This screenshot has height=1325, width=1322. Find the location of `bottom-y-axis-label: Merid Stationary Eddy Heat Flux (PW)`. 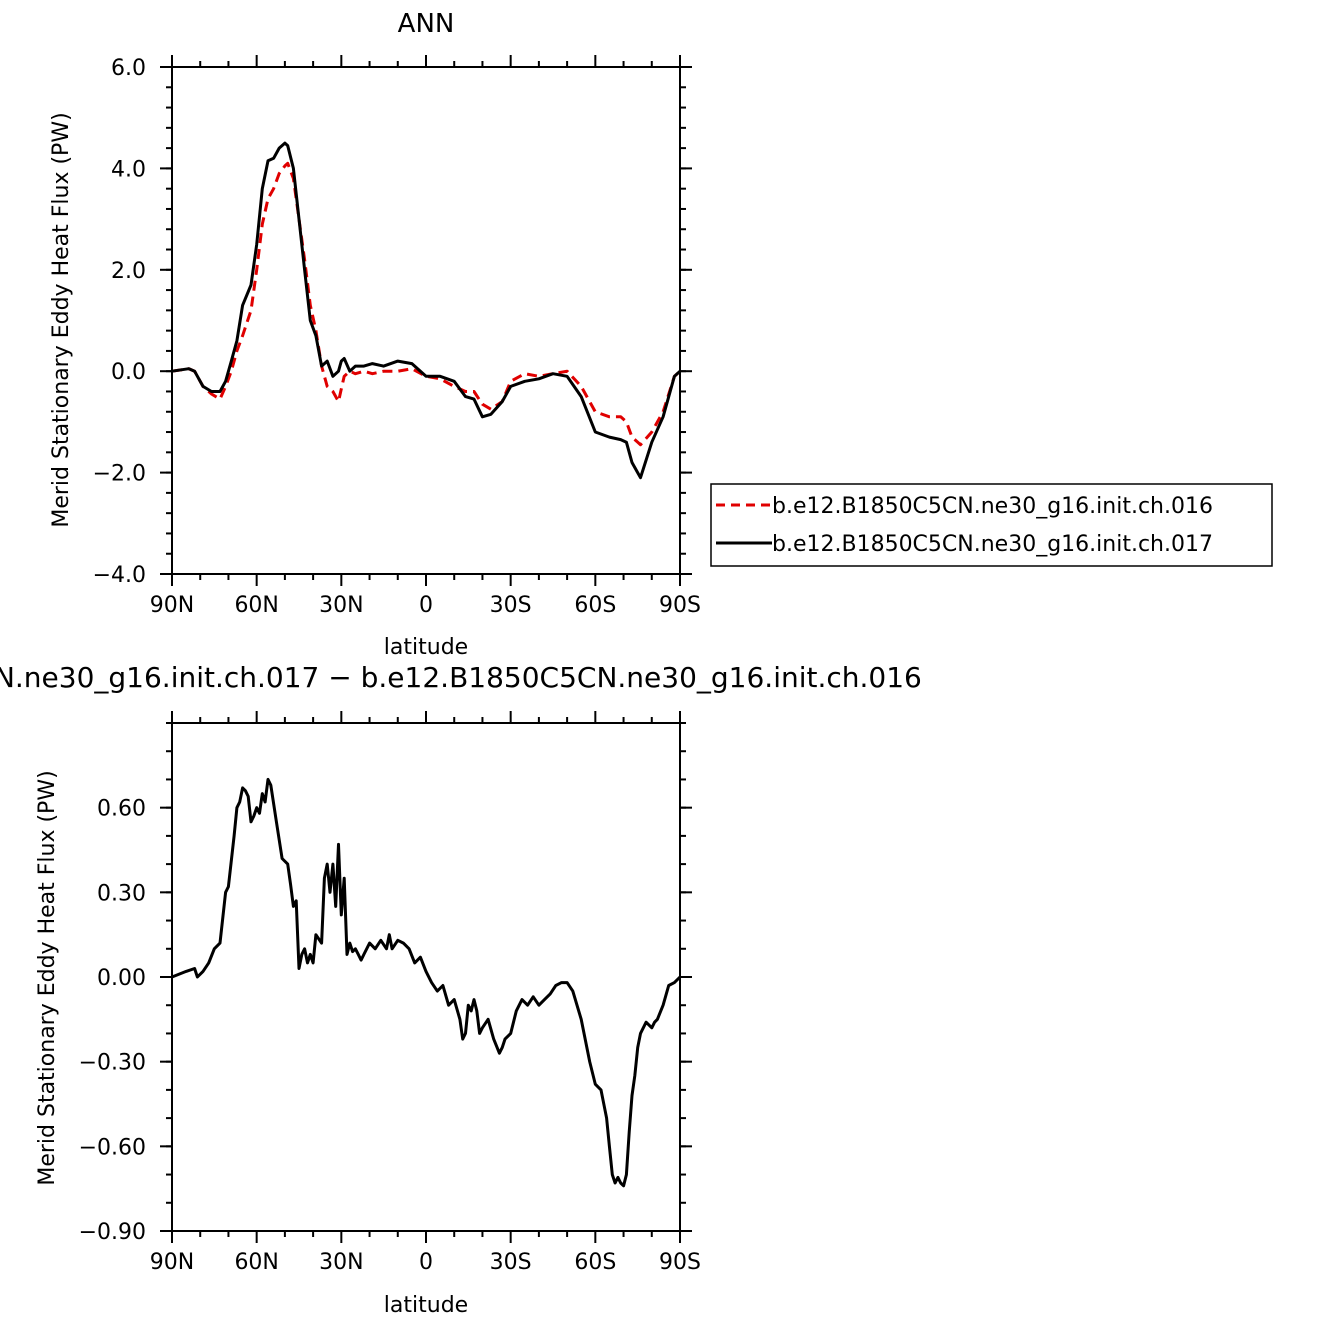

bottom-y-axis-label: Merid Stationary Eddy Heat Flux (PW) is located at coordinates (47, 977).